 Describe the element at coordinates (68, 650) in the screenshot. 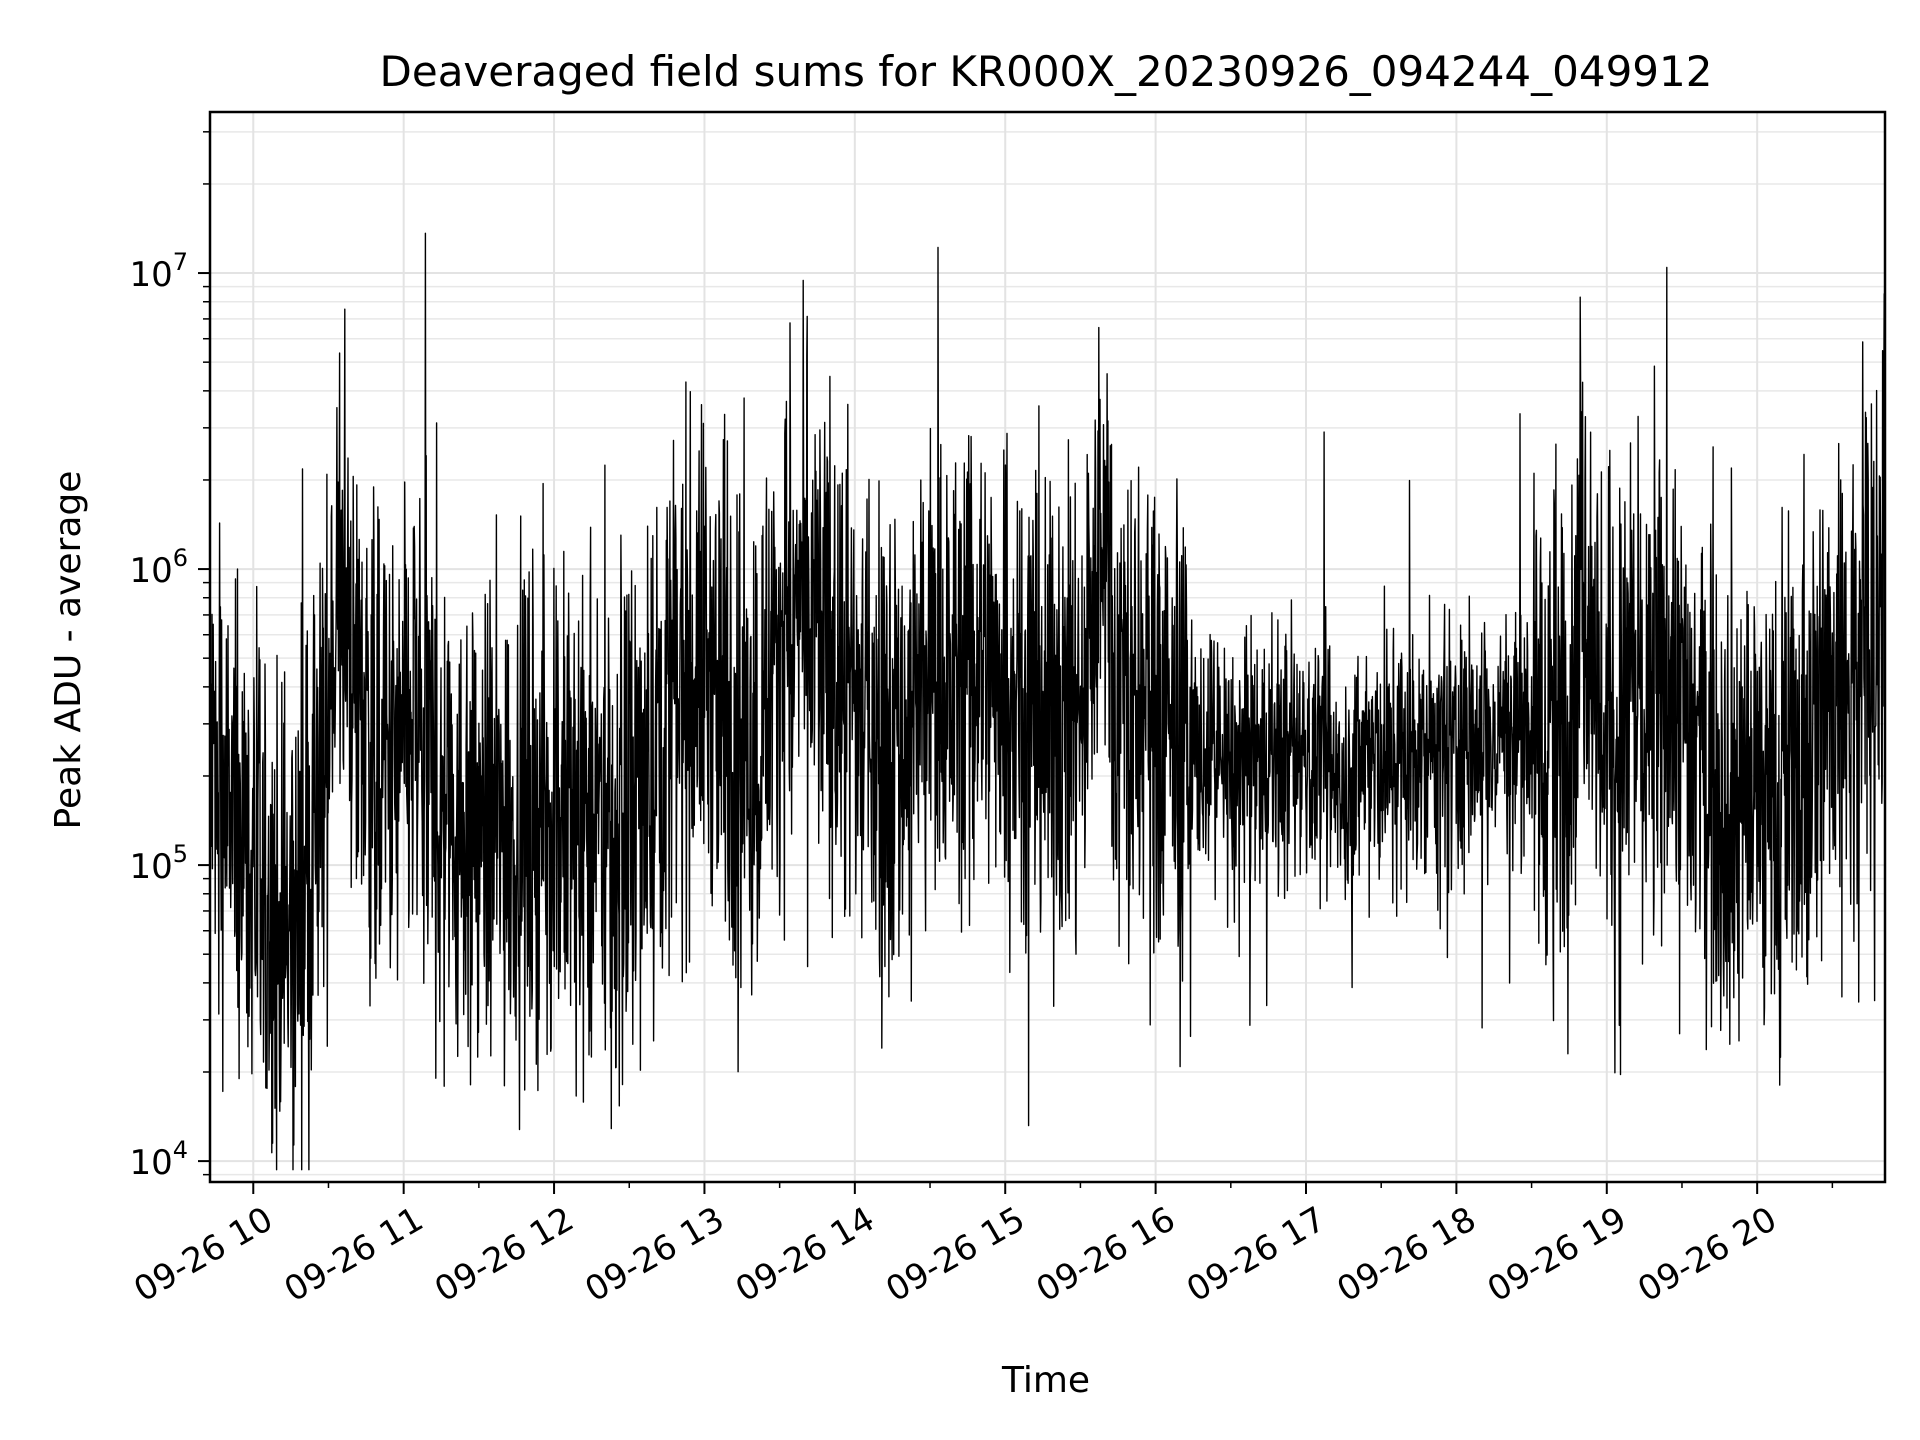

I see `y-axis-label: Peak ADU - average` at that location.